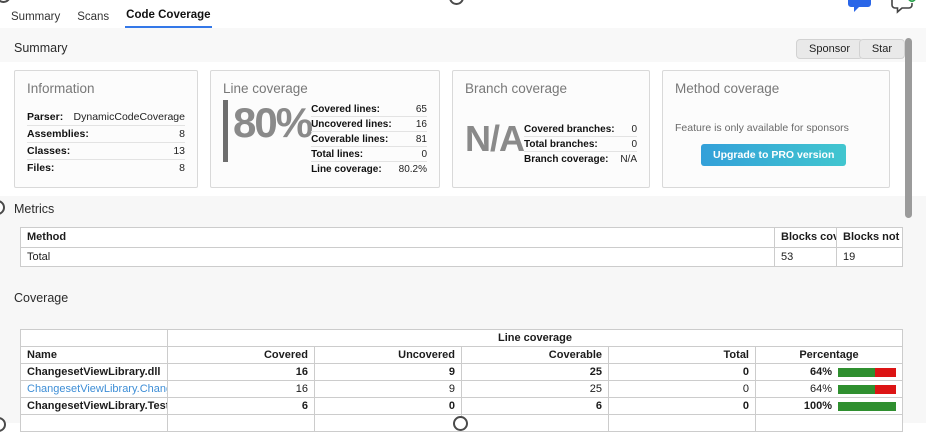 The width and height of the screenshot is (926, 432). What do you see at coordinates (773, 155) in the screenshot?
I see `upgrade-pro-button: Upgrade to PRO version` at bounding box center [773, 155].